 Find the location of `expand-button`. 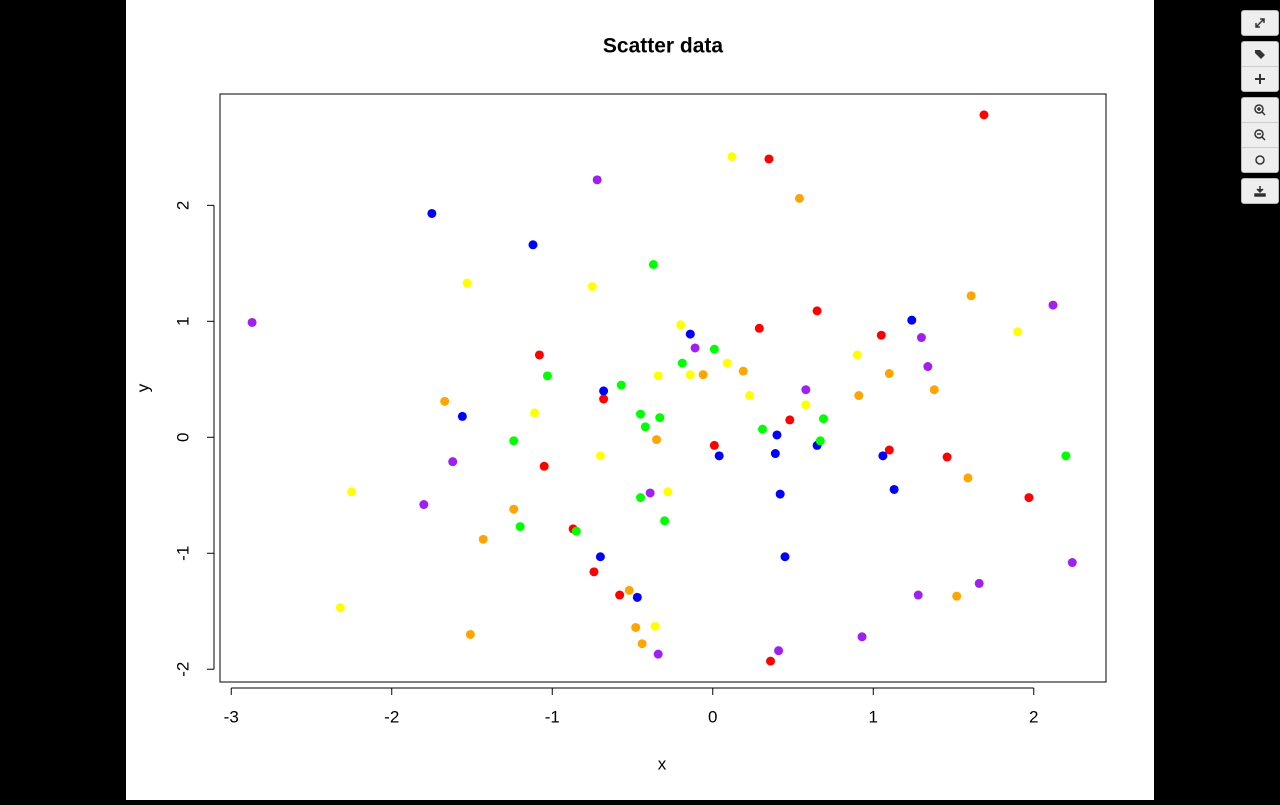

expand-button is located at coordinates (1260, 23).